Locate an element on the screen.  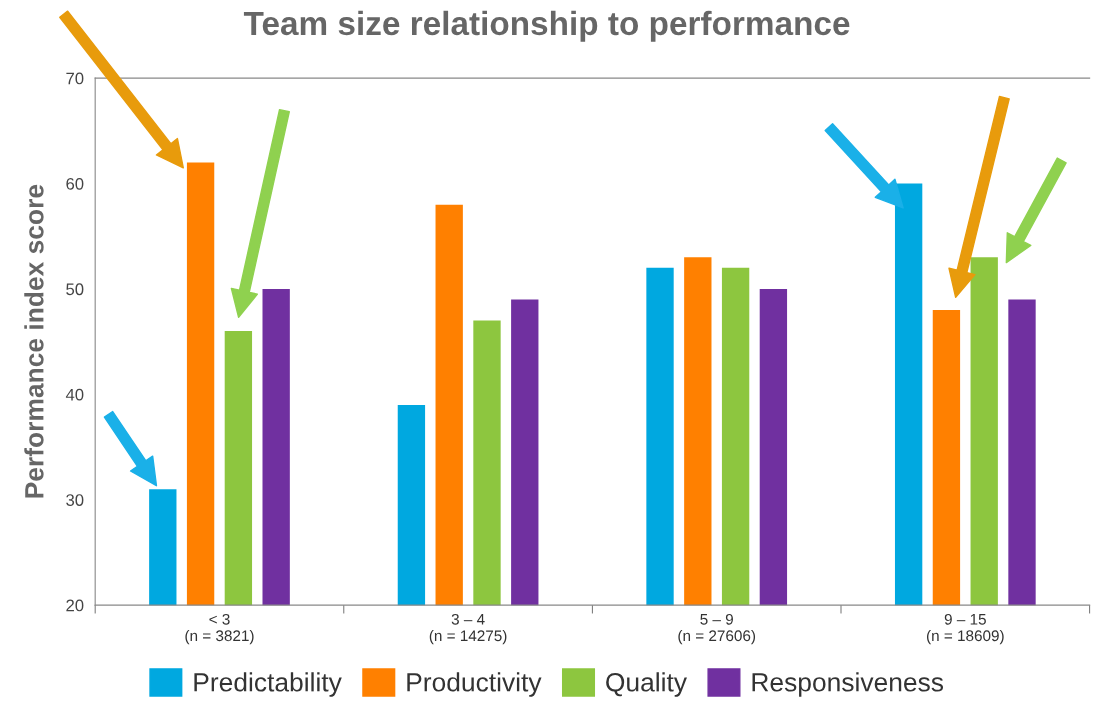
legend-label: Quality is located at coordinates (646, 684).